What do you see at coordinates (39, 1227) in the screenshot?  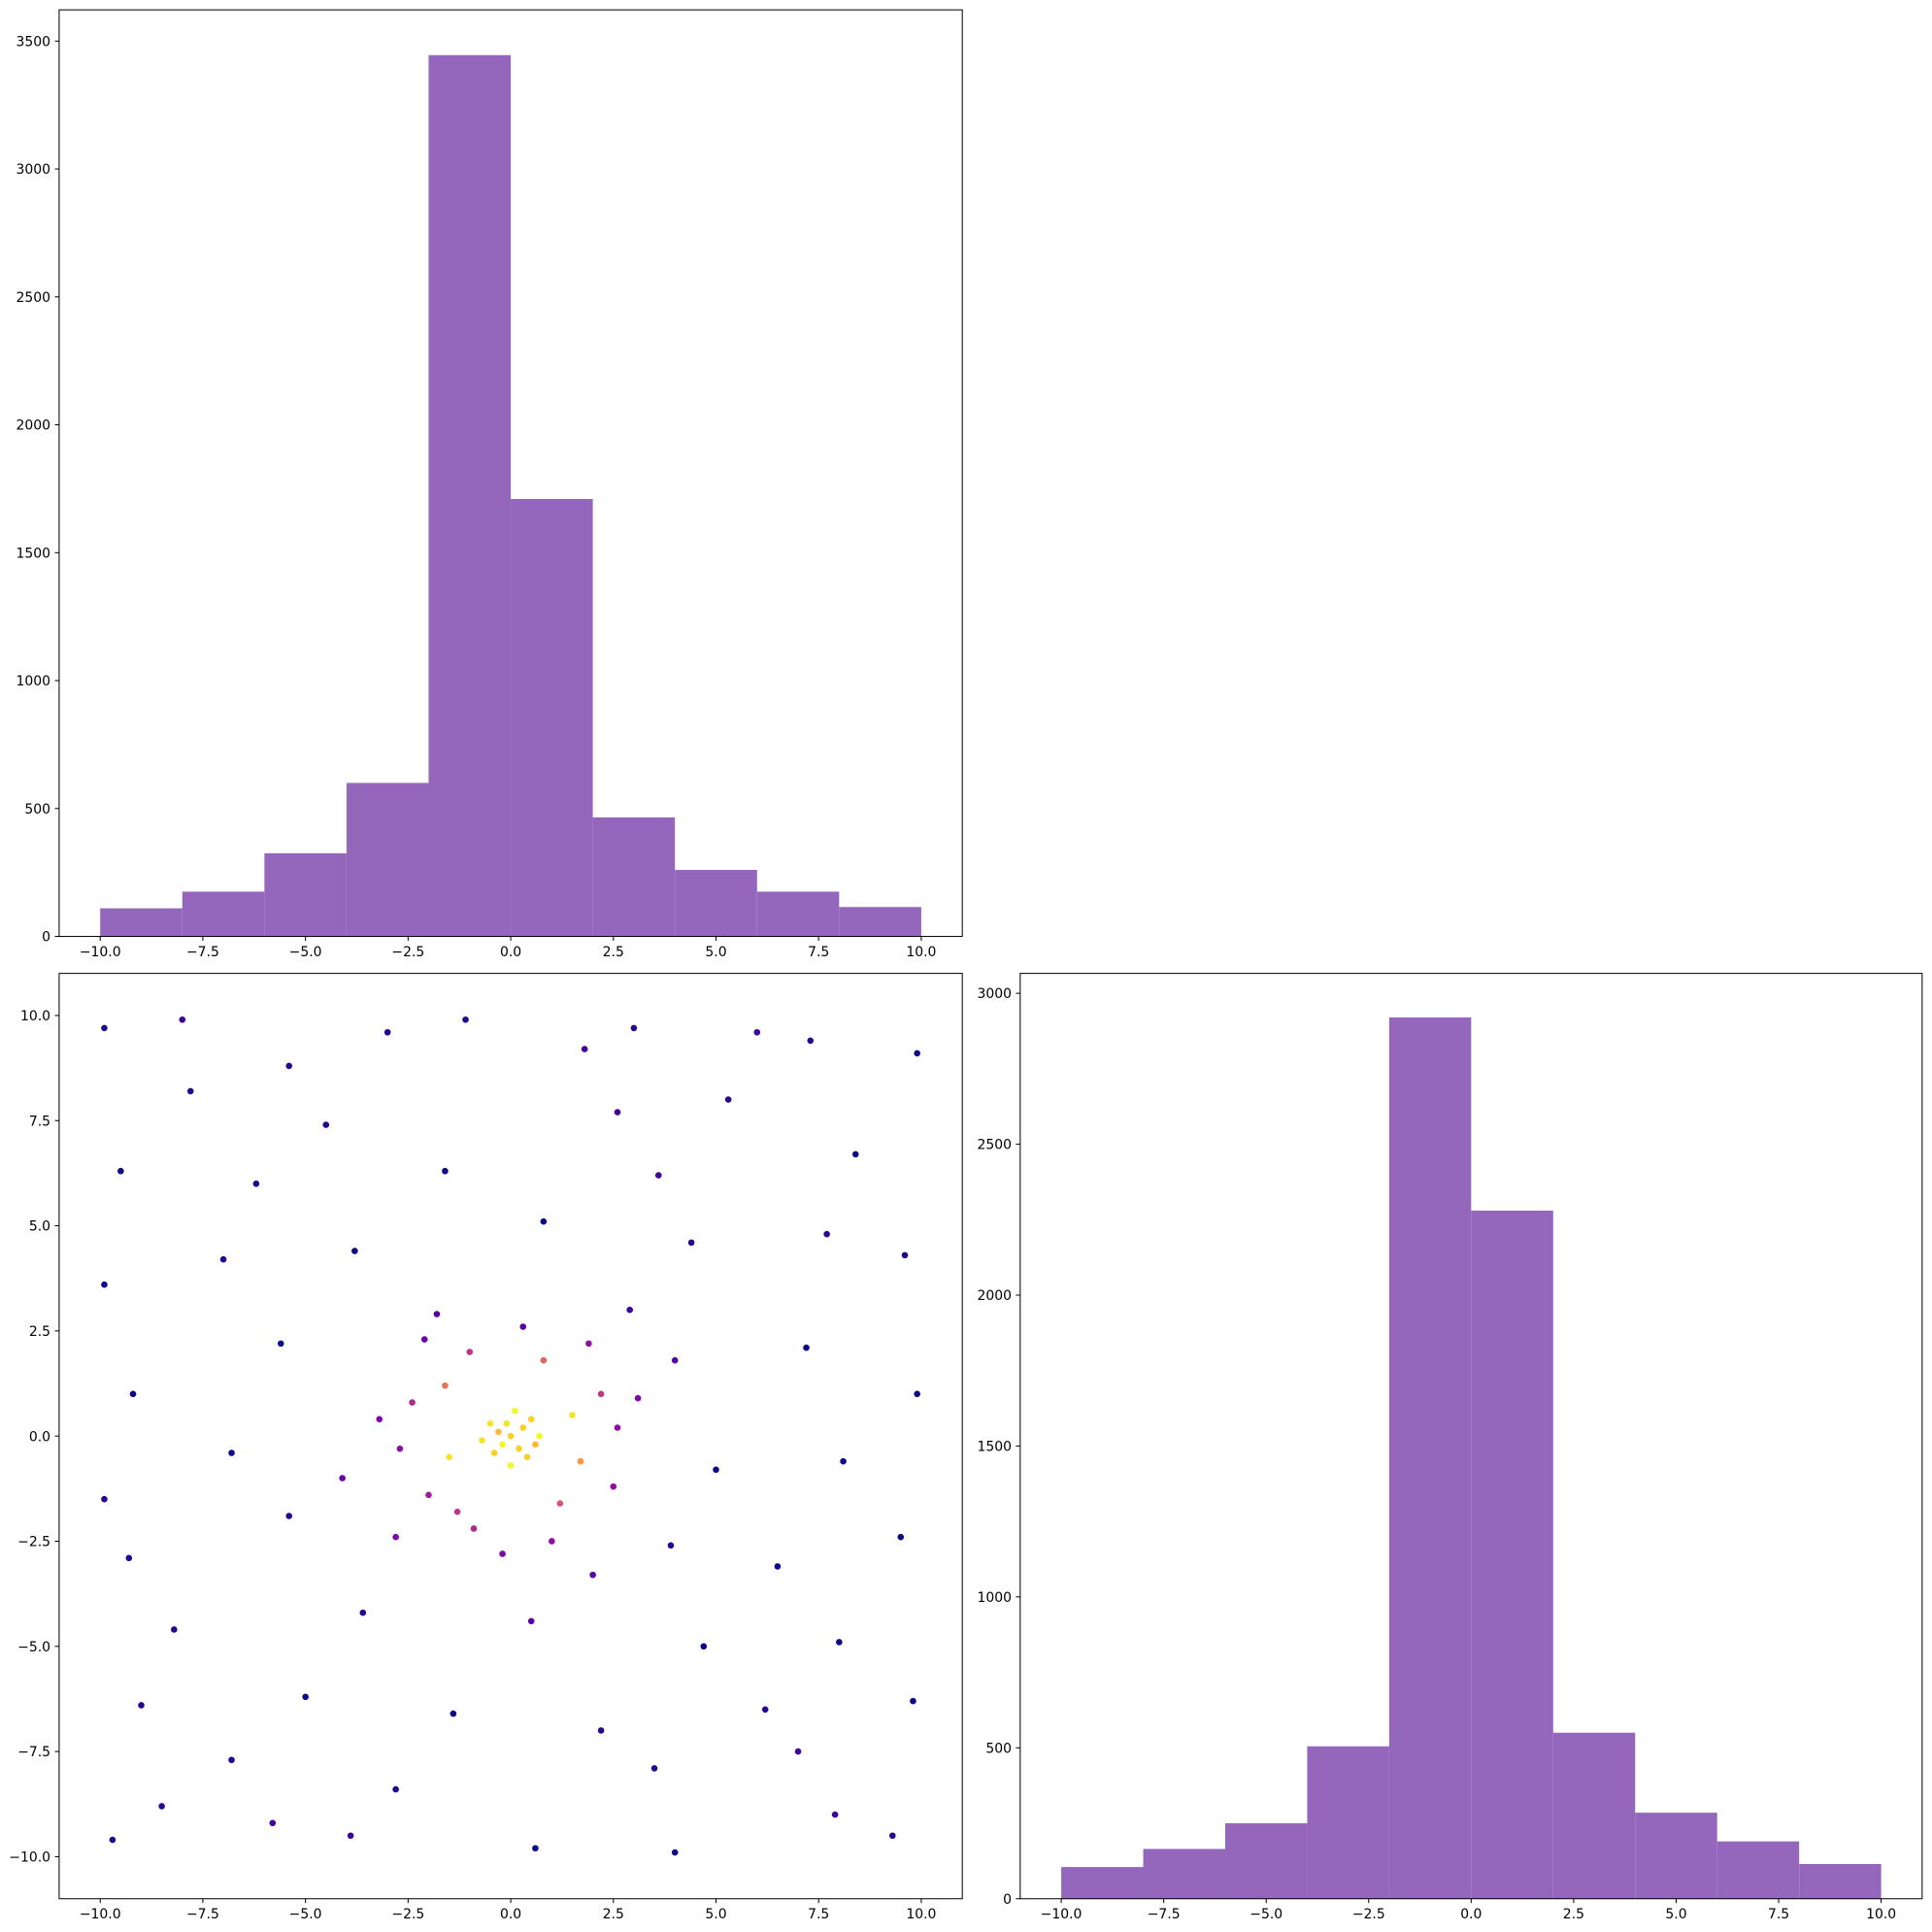 I see `y-tick-label: 5.0` at bounding box center [39, 1227].